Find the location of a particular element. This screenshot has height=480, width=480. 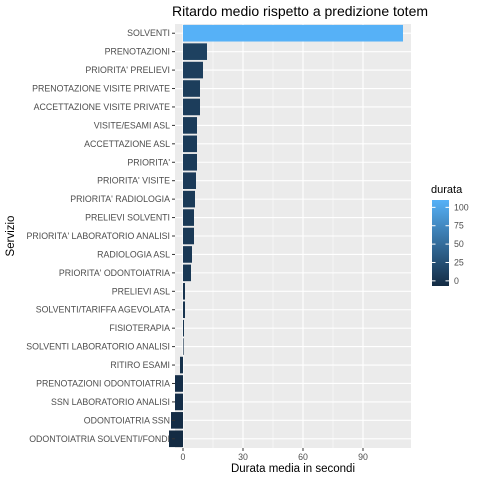

y-tick-label: FISIOTERAPIA is located at coordinates (139, 328).